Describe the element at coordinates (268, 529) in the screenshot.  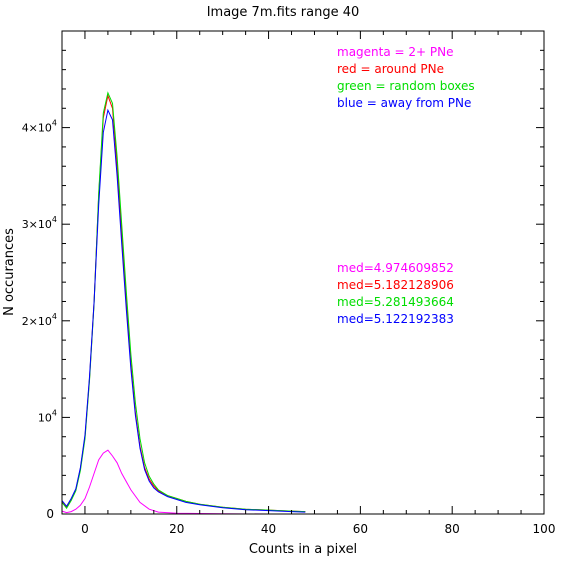
I see `x-tick-label-2: 40` at that location.